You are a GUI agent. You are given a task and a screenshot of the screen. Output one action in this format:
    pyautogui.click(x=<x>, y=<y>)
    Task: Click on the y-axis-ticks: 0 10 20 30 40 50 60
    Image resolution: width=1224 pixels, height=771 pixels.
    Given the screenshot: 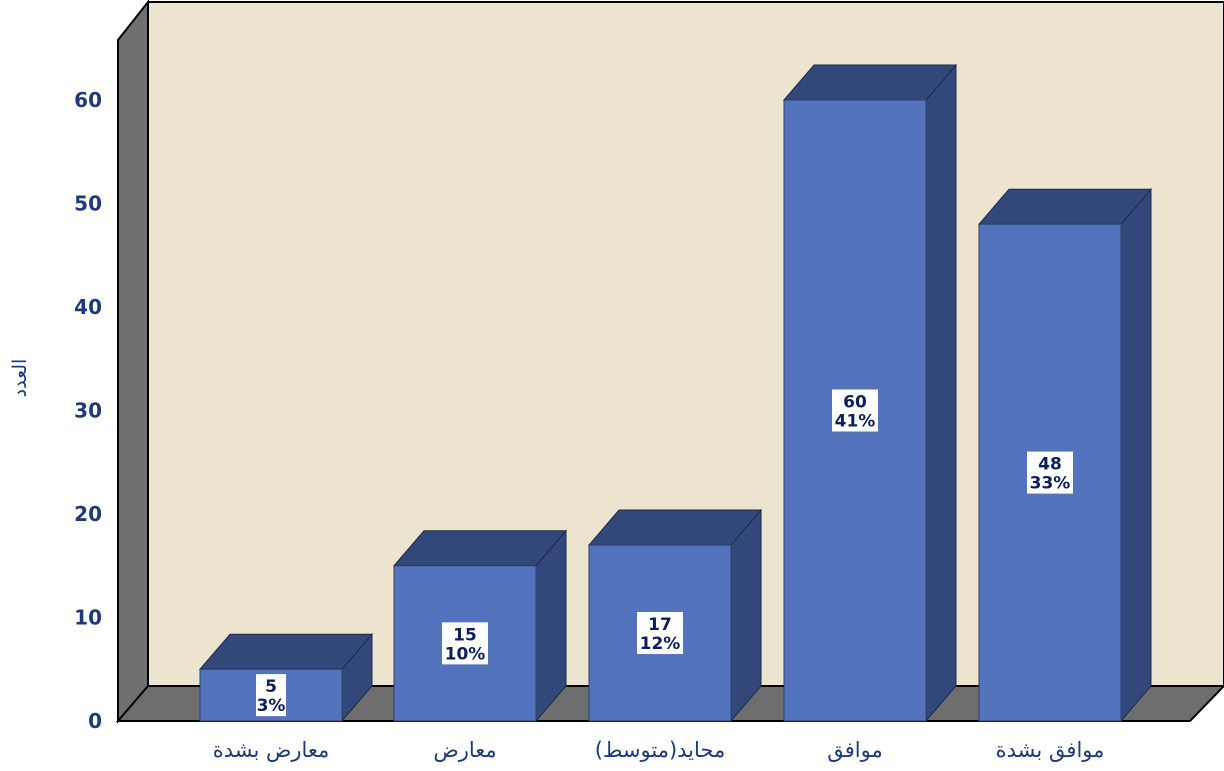 What is the action you would take?
    pyautogui.click(x=88, y=410)
    